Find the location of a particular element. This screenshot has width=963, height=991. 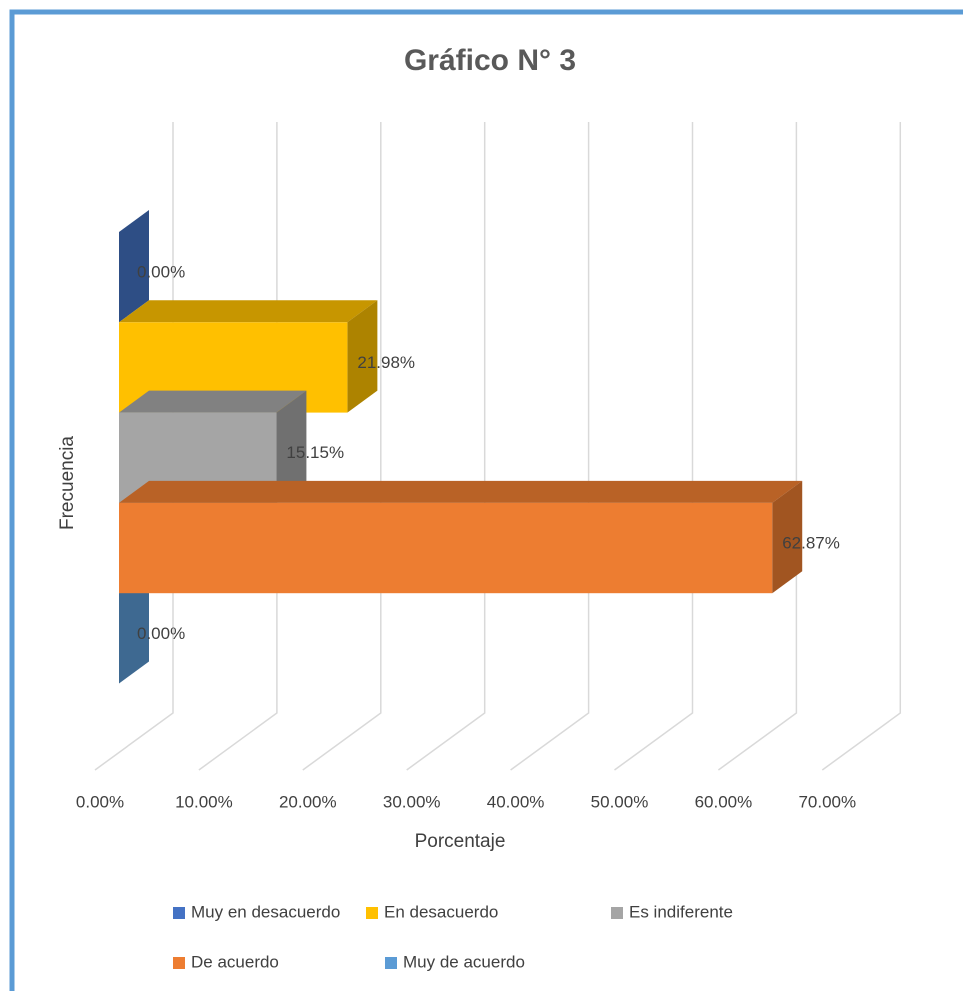

x-axis-title: Porcentaje is located at coordinates (460, 841).